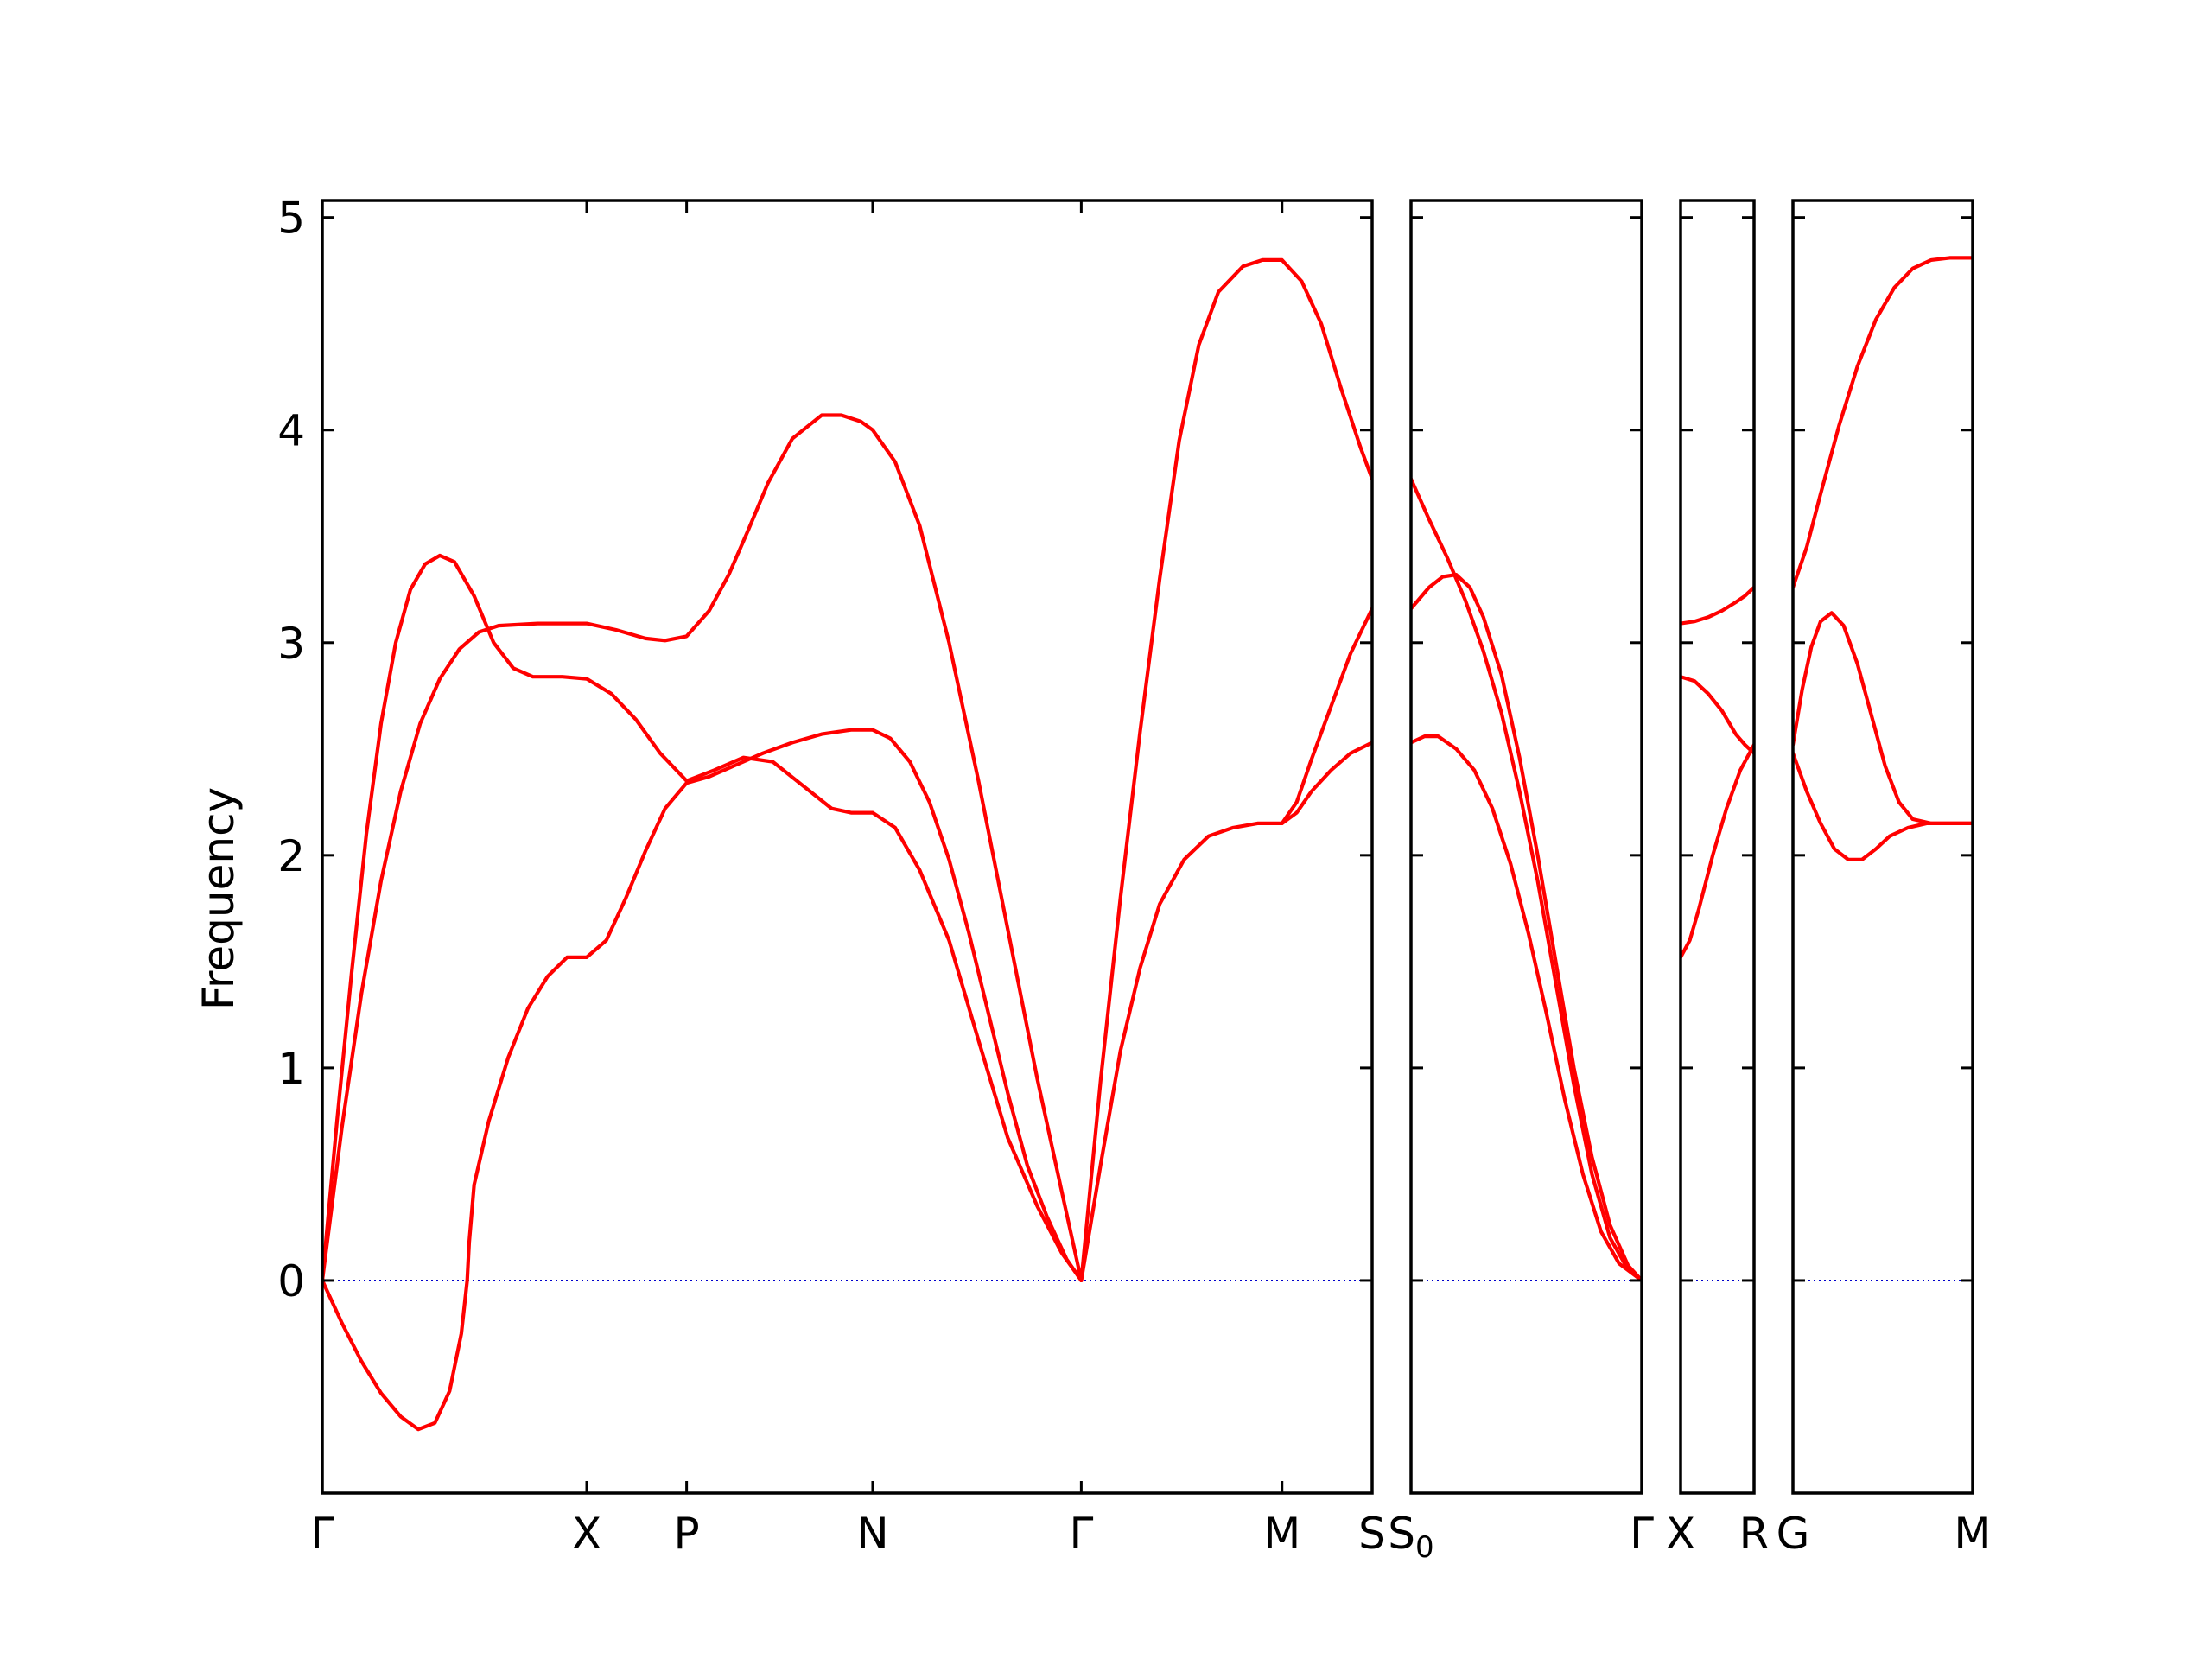  I want to click on x-tick-label: G, so click(1793, 1534).